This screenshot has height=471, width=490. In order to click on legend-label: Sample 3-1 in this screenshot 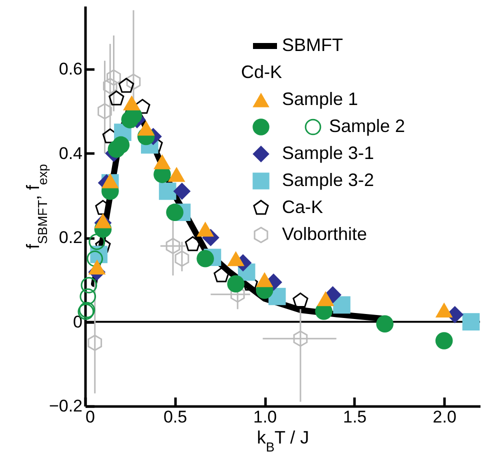, I will do `click(328, 153)`.